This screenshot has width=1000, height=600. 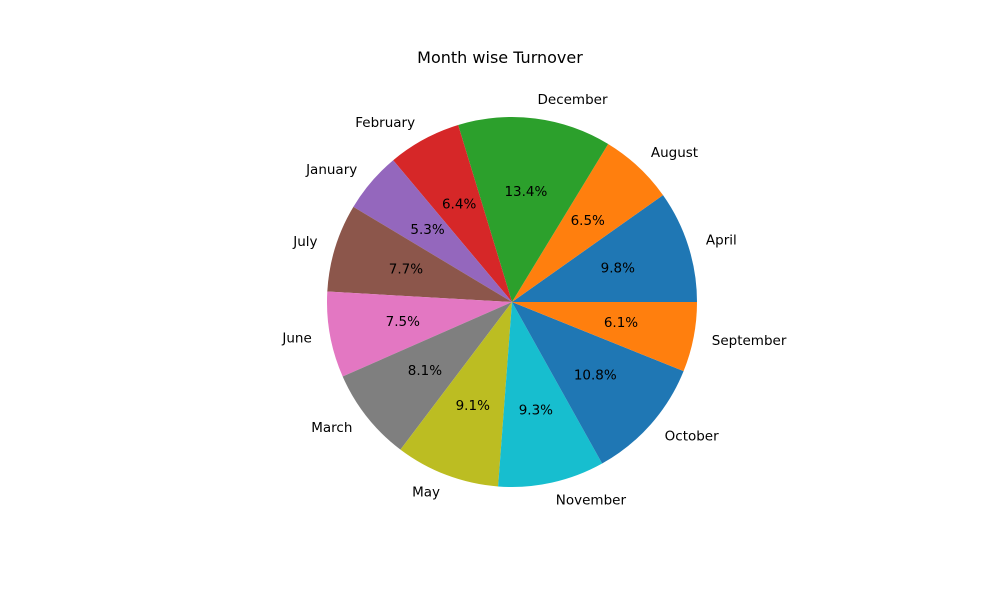 I want to click on pie-slice-july, so click(x=419, y=254).